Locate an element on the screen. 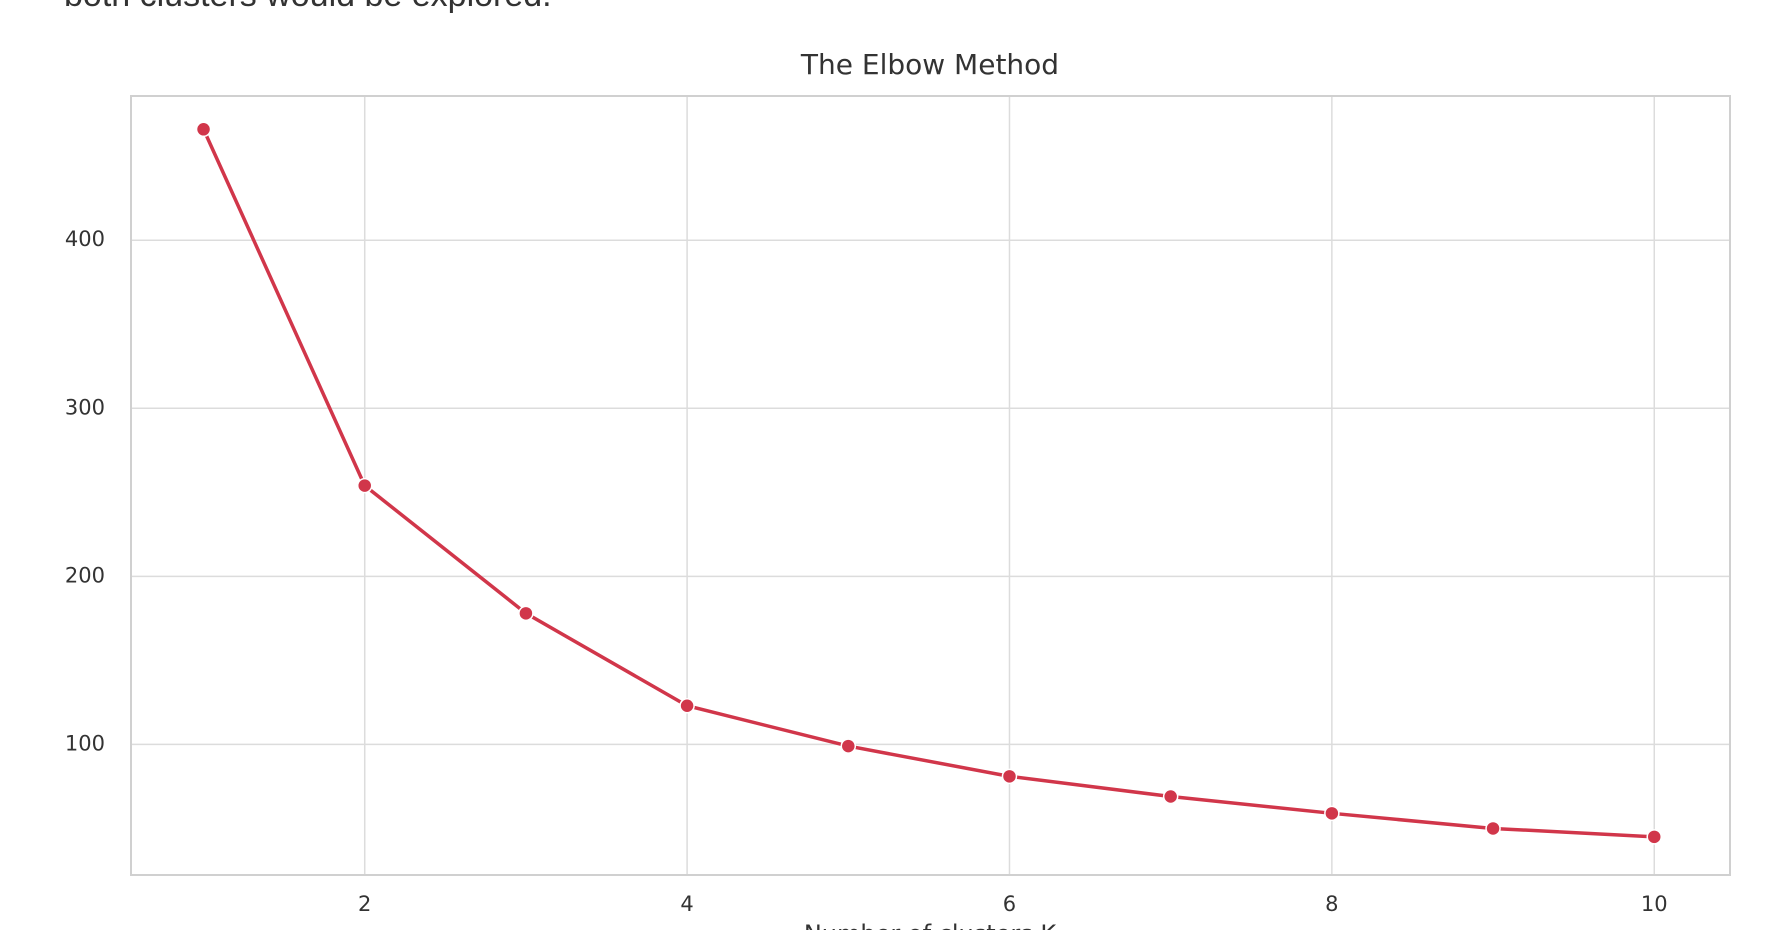 Image resolution: width=1778 pixels, height=930 pixels. x-tick-label: 8 is located at coordinates (1331, 904).